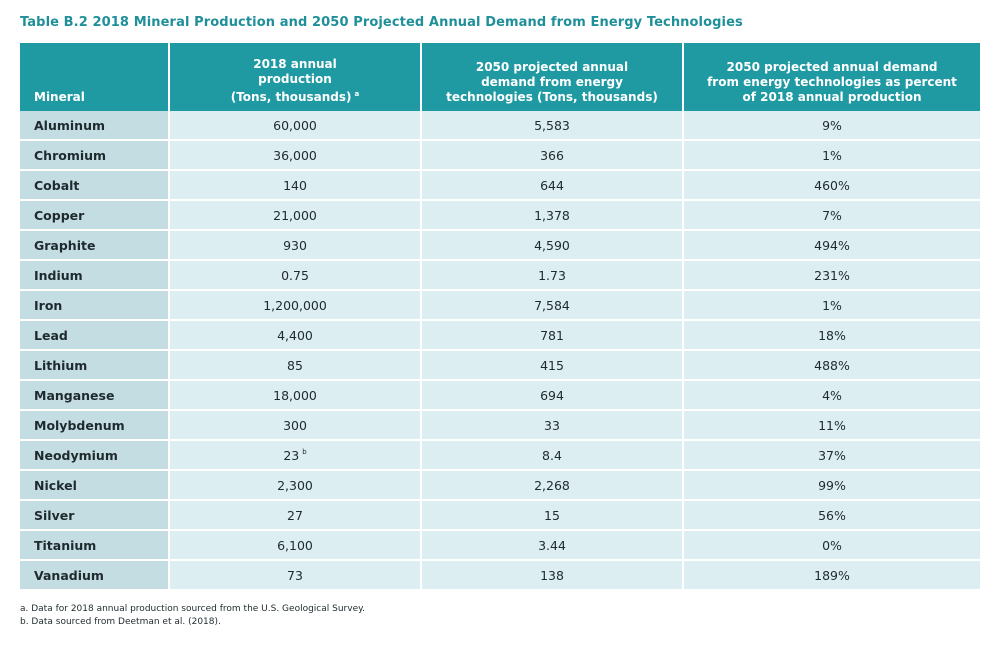  What do you see at coordinates (553, 125) in the screenshot?
I see `demand-cell: 5,583` at bounding box center [553, 125].